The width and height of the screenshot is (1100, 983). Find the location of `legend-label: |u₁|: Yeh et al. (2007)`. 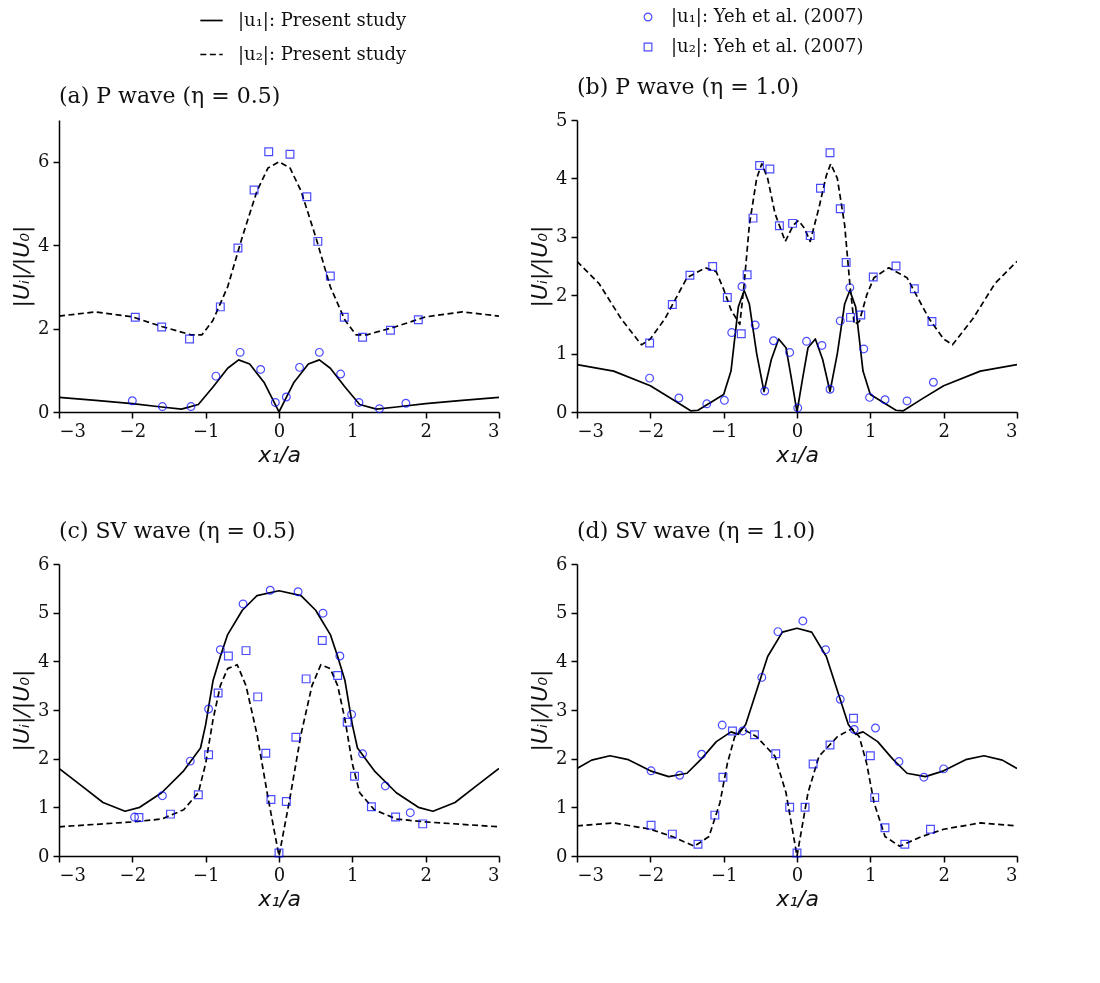

legend-label: |u₁|: Yeh et al. (2007) is located at coordinates (767, 16).